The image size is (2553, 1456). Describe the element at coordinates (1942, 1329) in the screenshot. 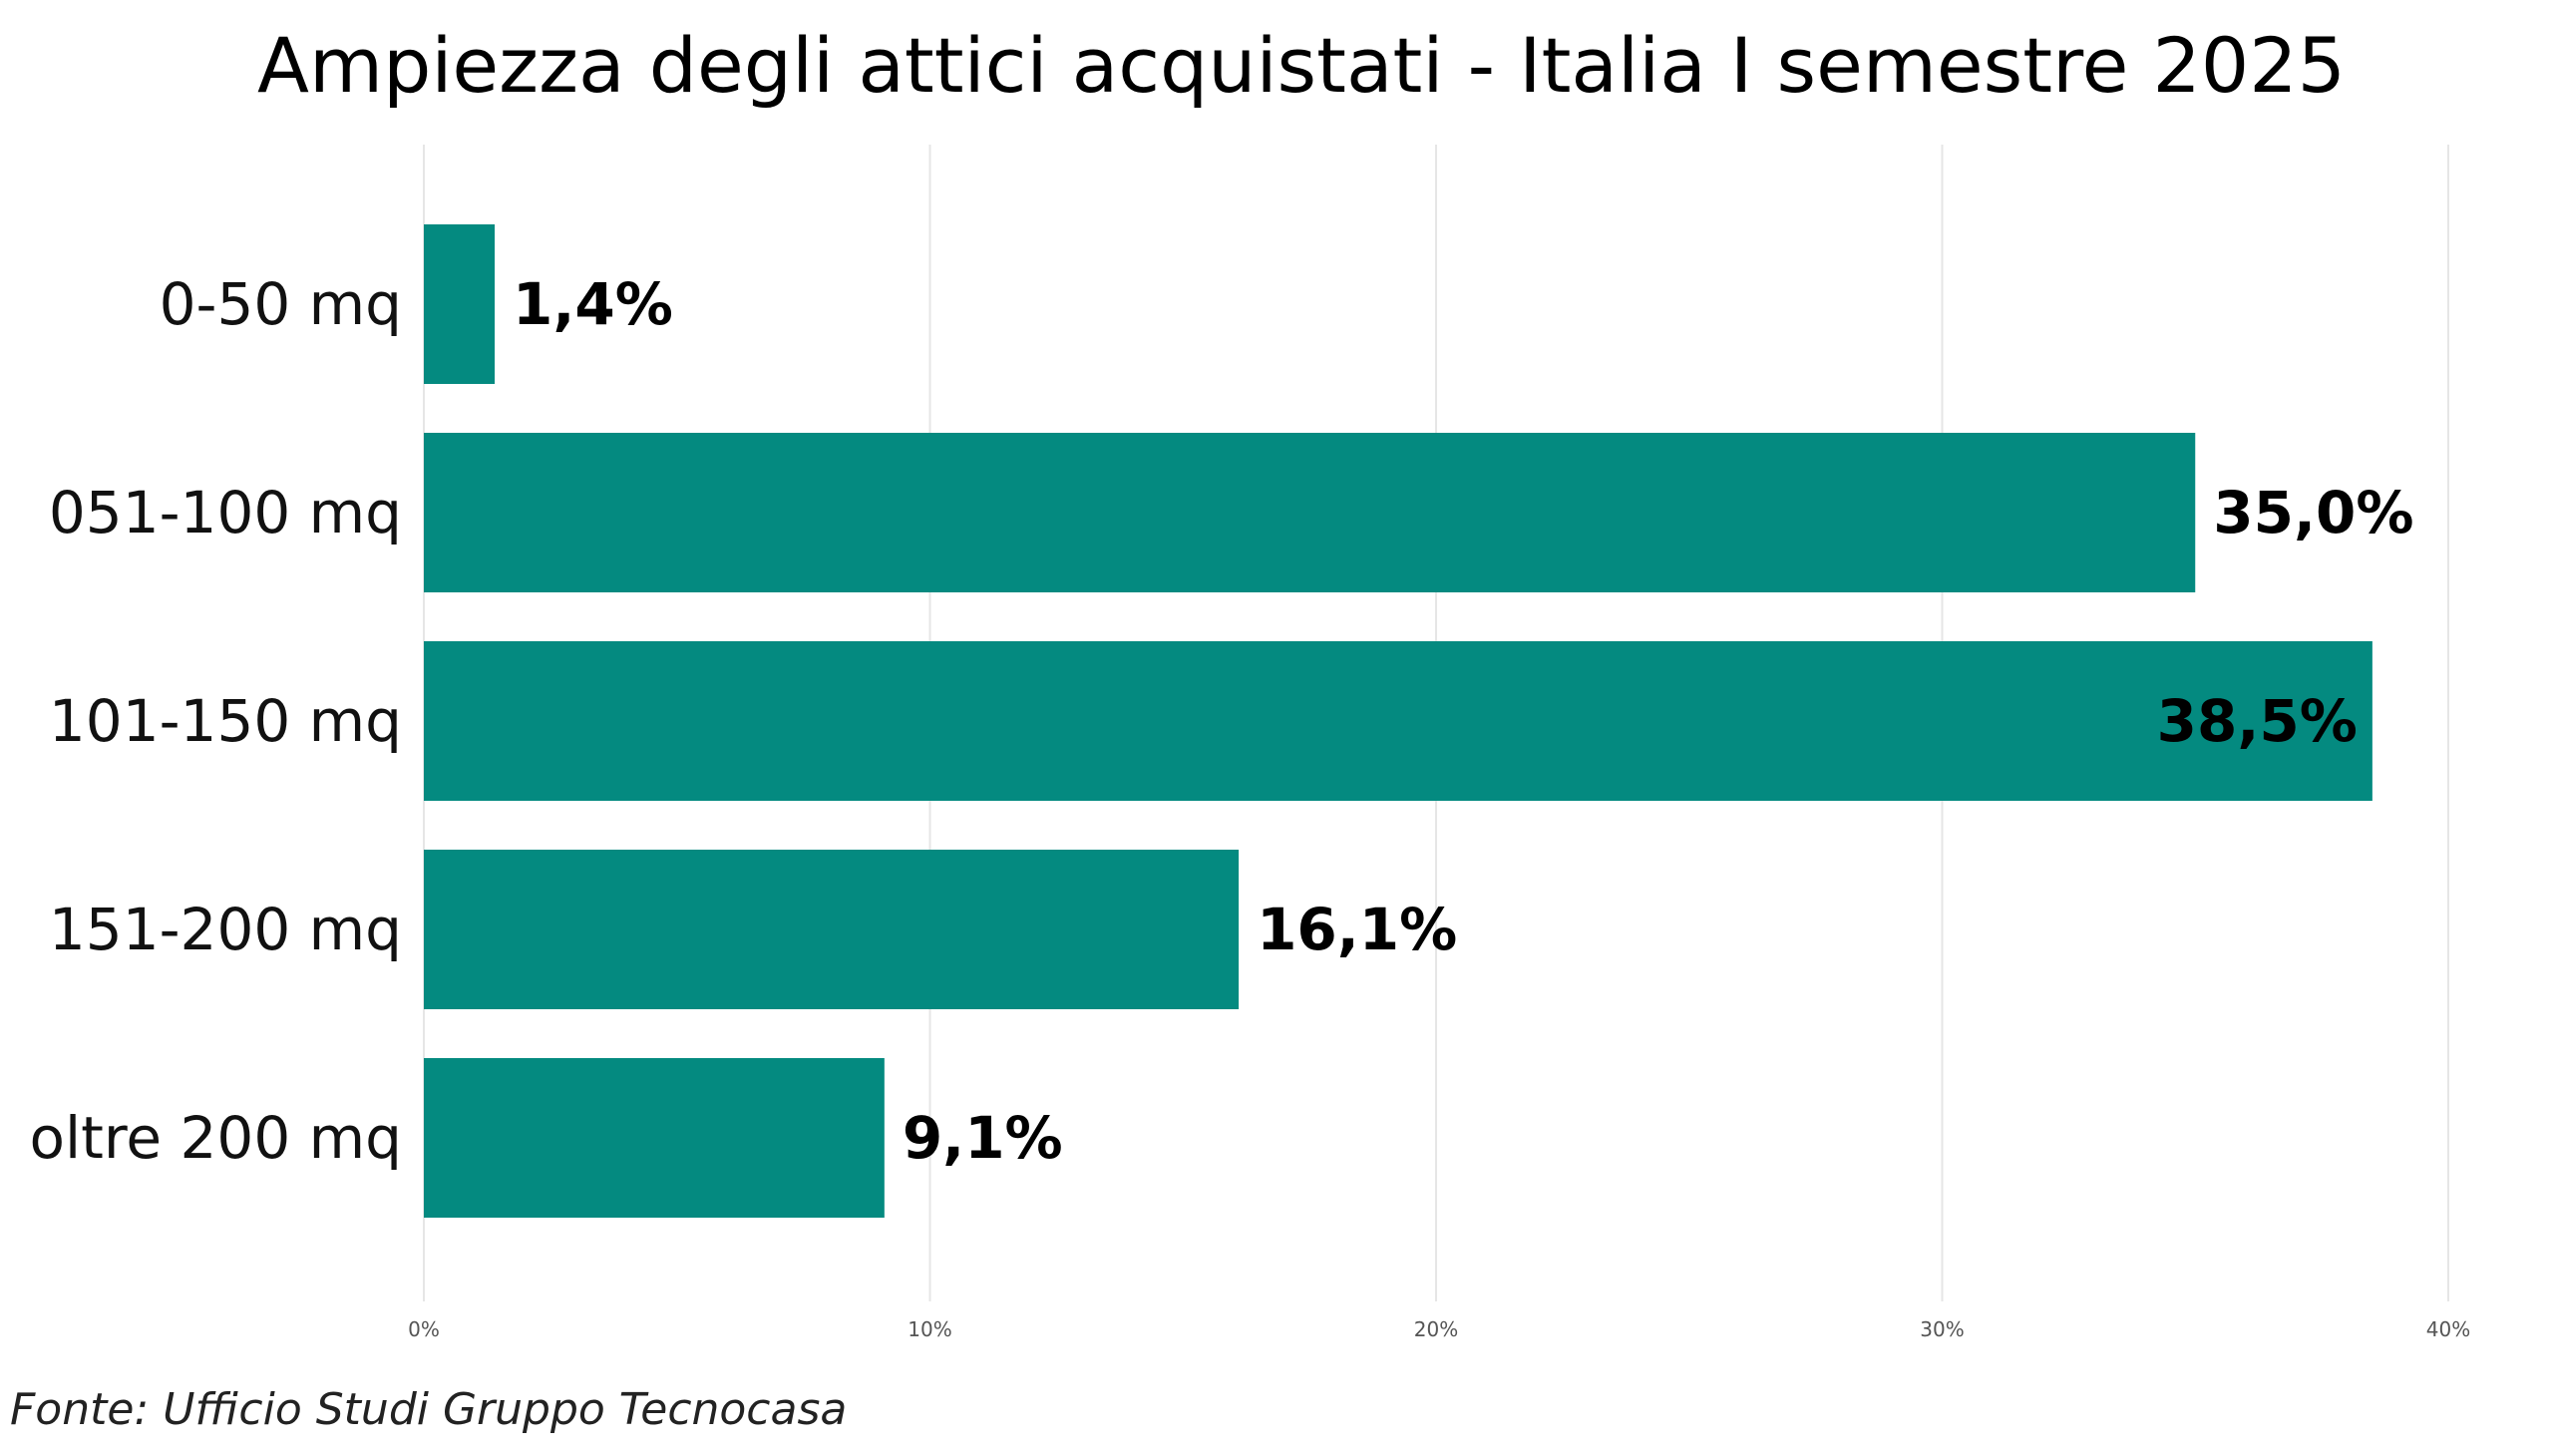

I see `x-tick-label: 30%` at that location.